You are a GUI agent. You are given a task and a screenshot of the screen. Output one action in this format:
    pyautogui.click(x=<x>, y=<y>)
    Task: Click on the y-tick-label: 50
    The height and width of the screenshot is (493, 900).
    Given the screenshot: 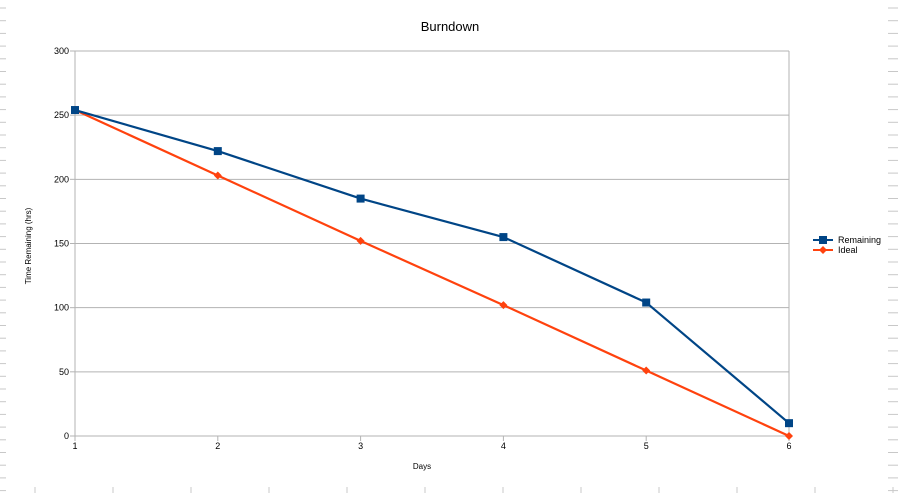 What is the action you would take?
    pyautogui.click(x=64, y=372)
    